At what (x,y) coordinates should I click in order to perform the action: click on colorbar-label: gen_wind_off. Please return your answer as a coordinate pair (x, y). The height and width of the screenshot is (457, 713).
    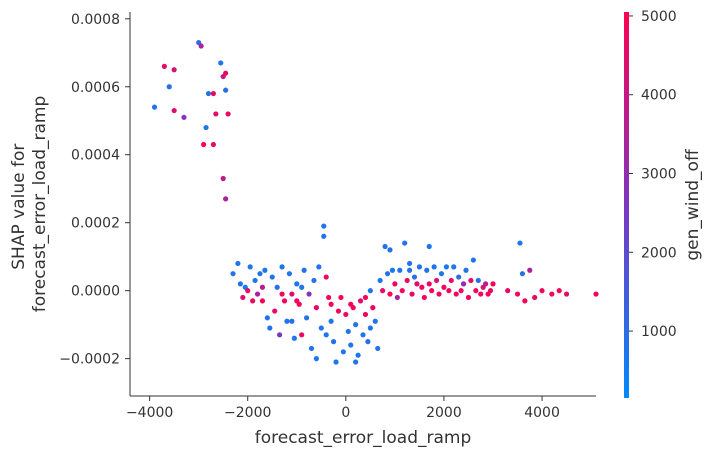
    Looking at the image, I should click on (693, 204).